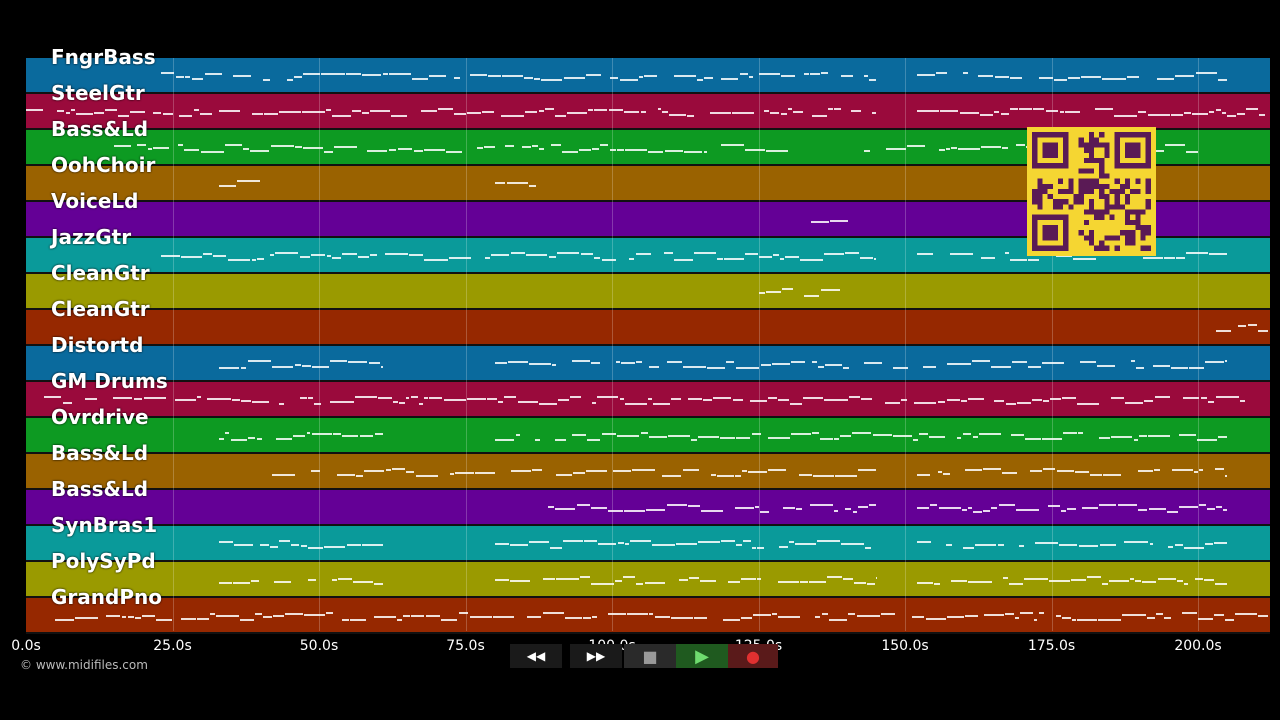  Describe the element at coordinates (536, 656) in the screenshot. I see `rewind-button: ◀◀` at that location.